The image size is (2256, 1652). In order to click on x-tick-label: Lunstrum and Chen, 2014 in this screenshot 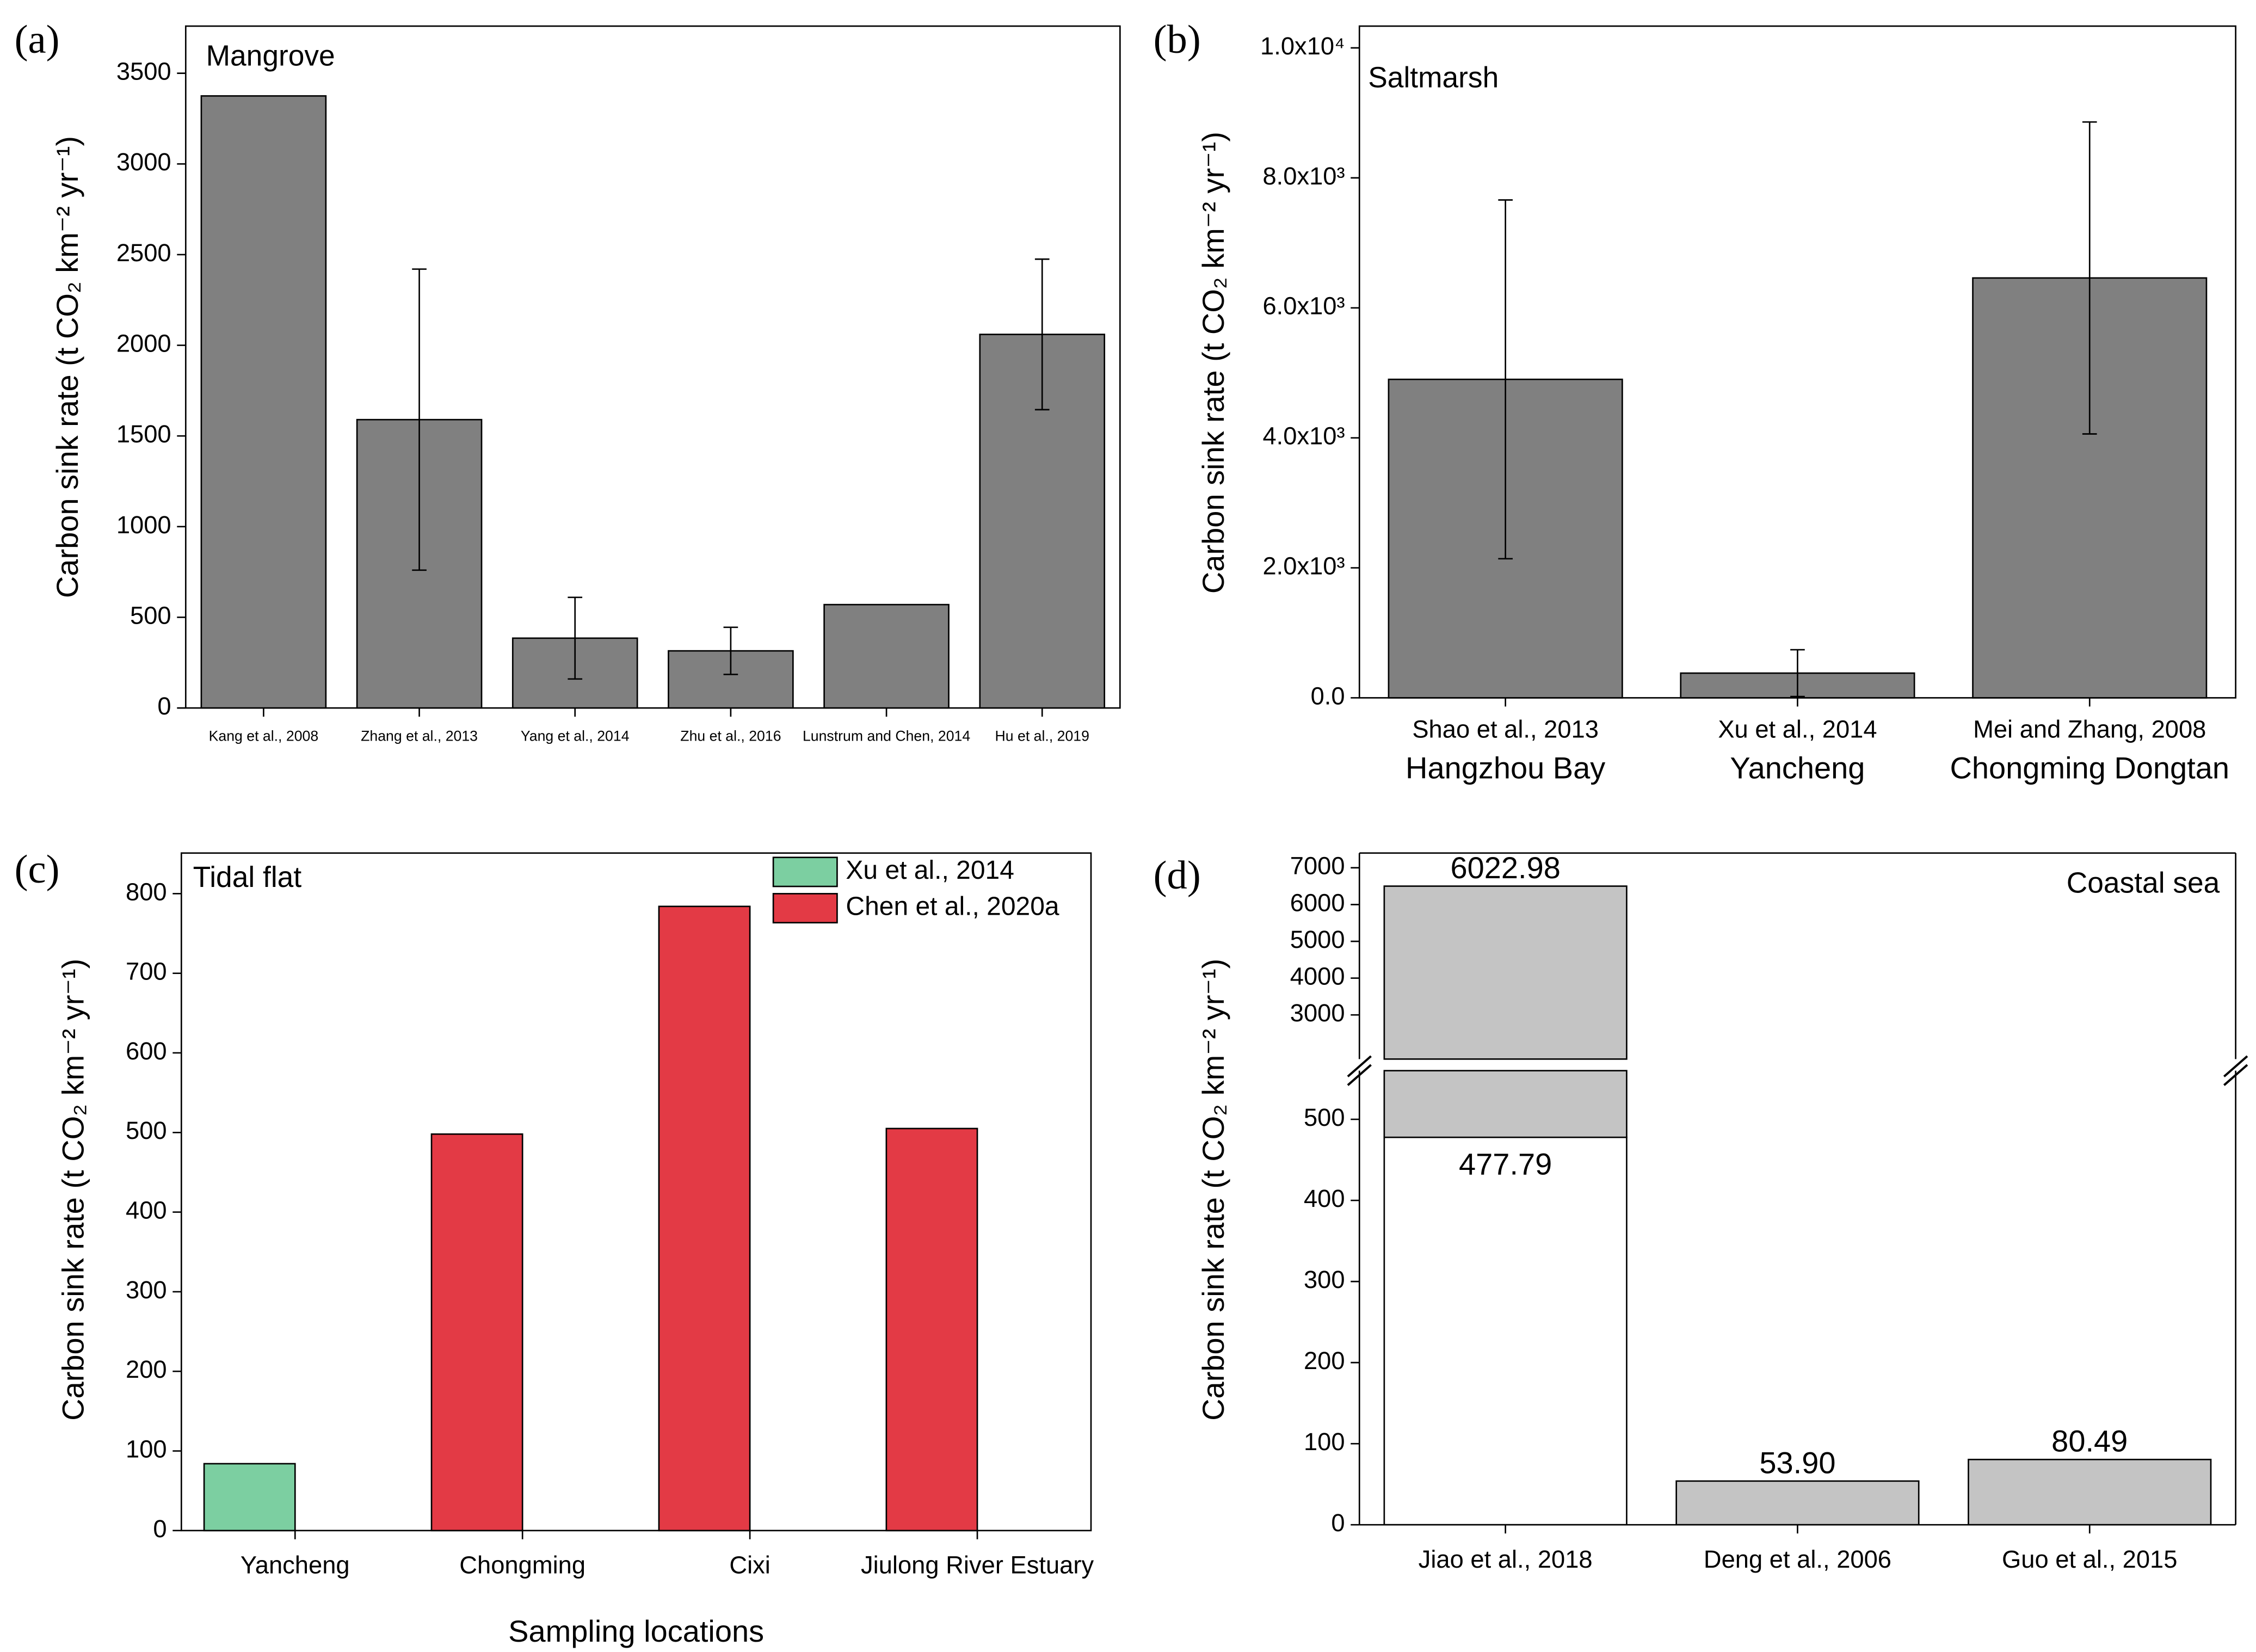, I will do `click(886, 736)`.